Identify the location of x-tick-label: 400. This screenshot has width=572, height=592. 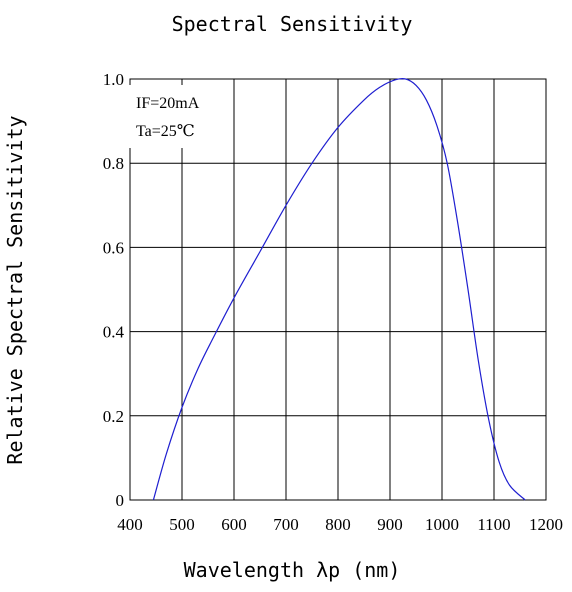
(130, 524).